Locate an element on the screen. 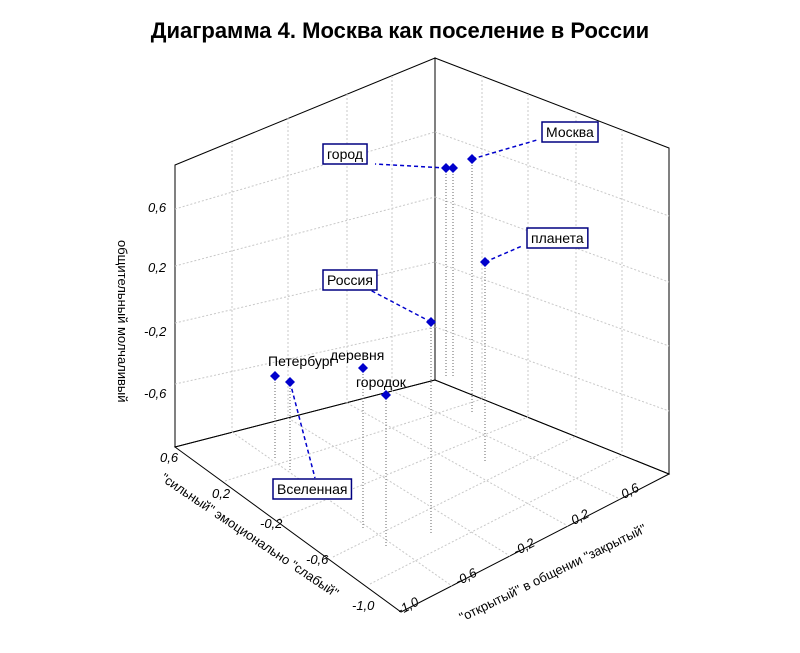 This screenshot has width=800, height=653. z-axis-label: общительный молчаливый is located at coordinates (122, 321).